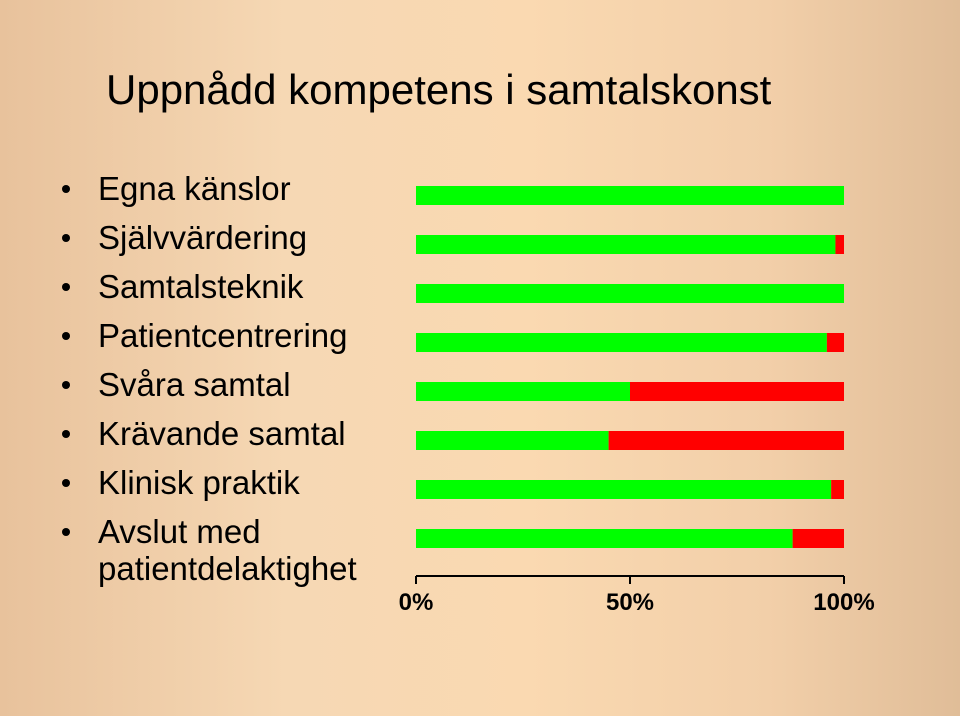 The image size is (960, 716). I want to click on bullet-item: Patientcentrering, so click(209, 335).